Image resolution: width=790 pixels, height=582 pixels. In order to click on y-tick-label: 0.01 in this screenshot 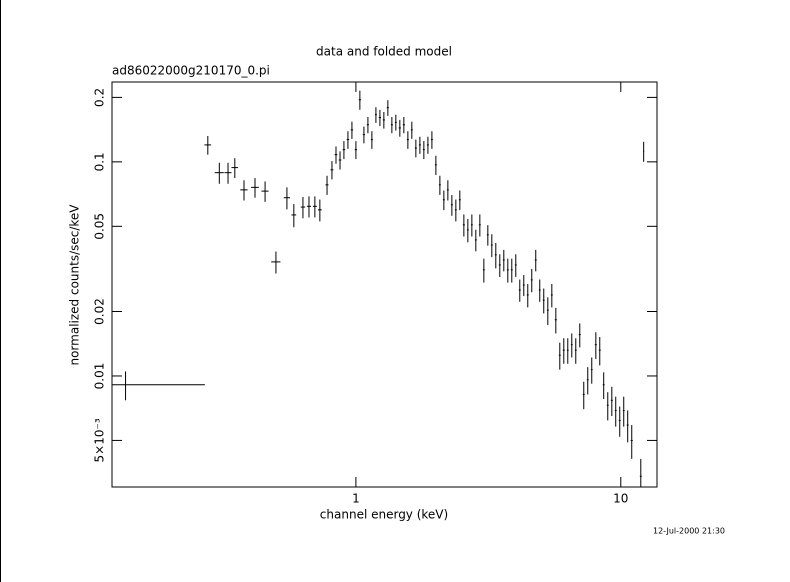, I will do `click(100, 376)`.